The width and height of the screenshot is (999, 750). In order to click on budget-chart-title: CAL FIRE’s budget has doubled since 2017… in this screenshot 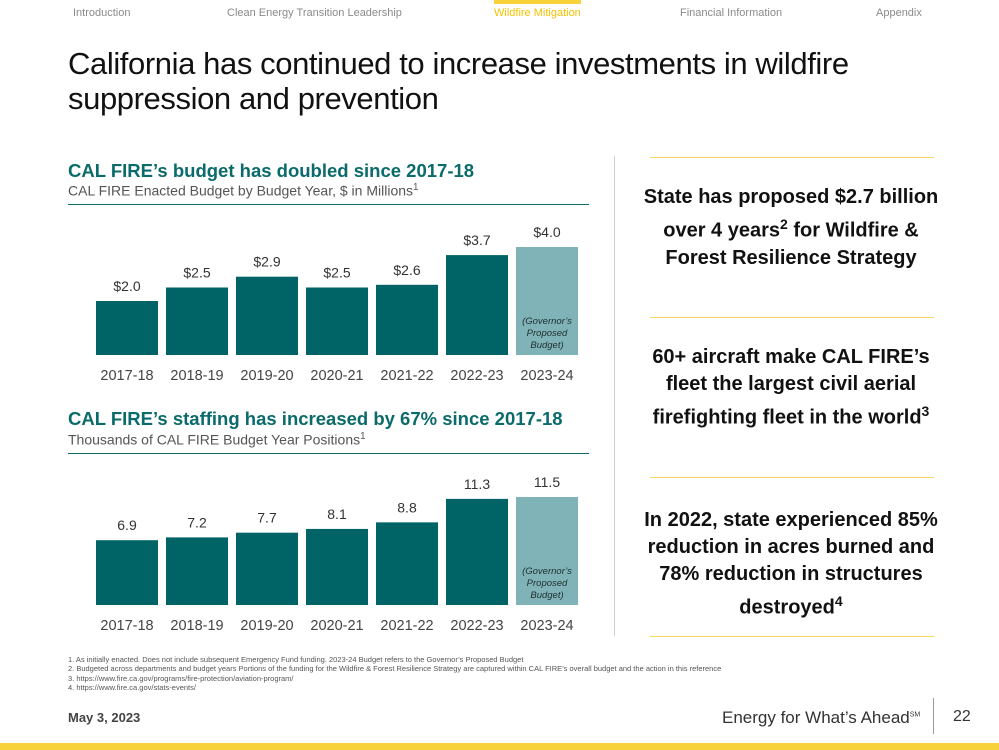, I will do `click(271, 170)`.